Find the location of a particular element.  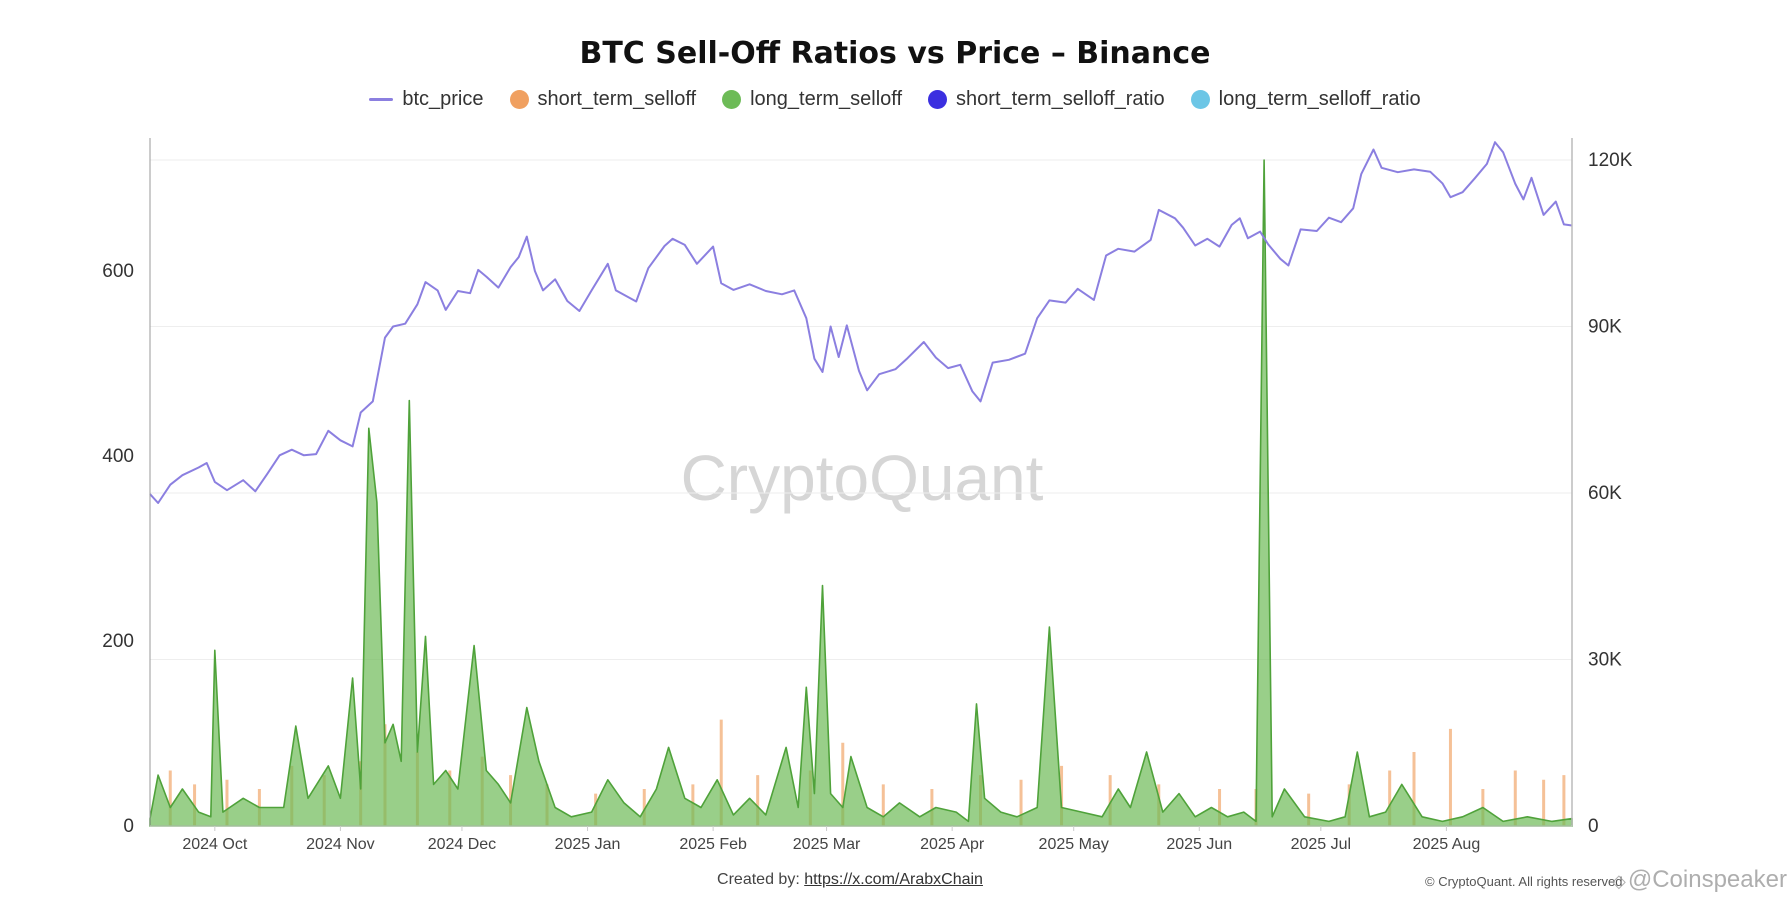

x-tick-label: 2025 Mar is located at coordinates (827, 844).